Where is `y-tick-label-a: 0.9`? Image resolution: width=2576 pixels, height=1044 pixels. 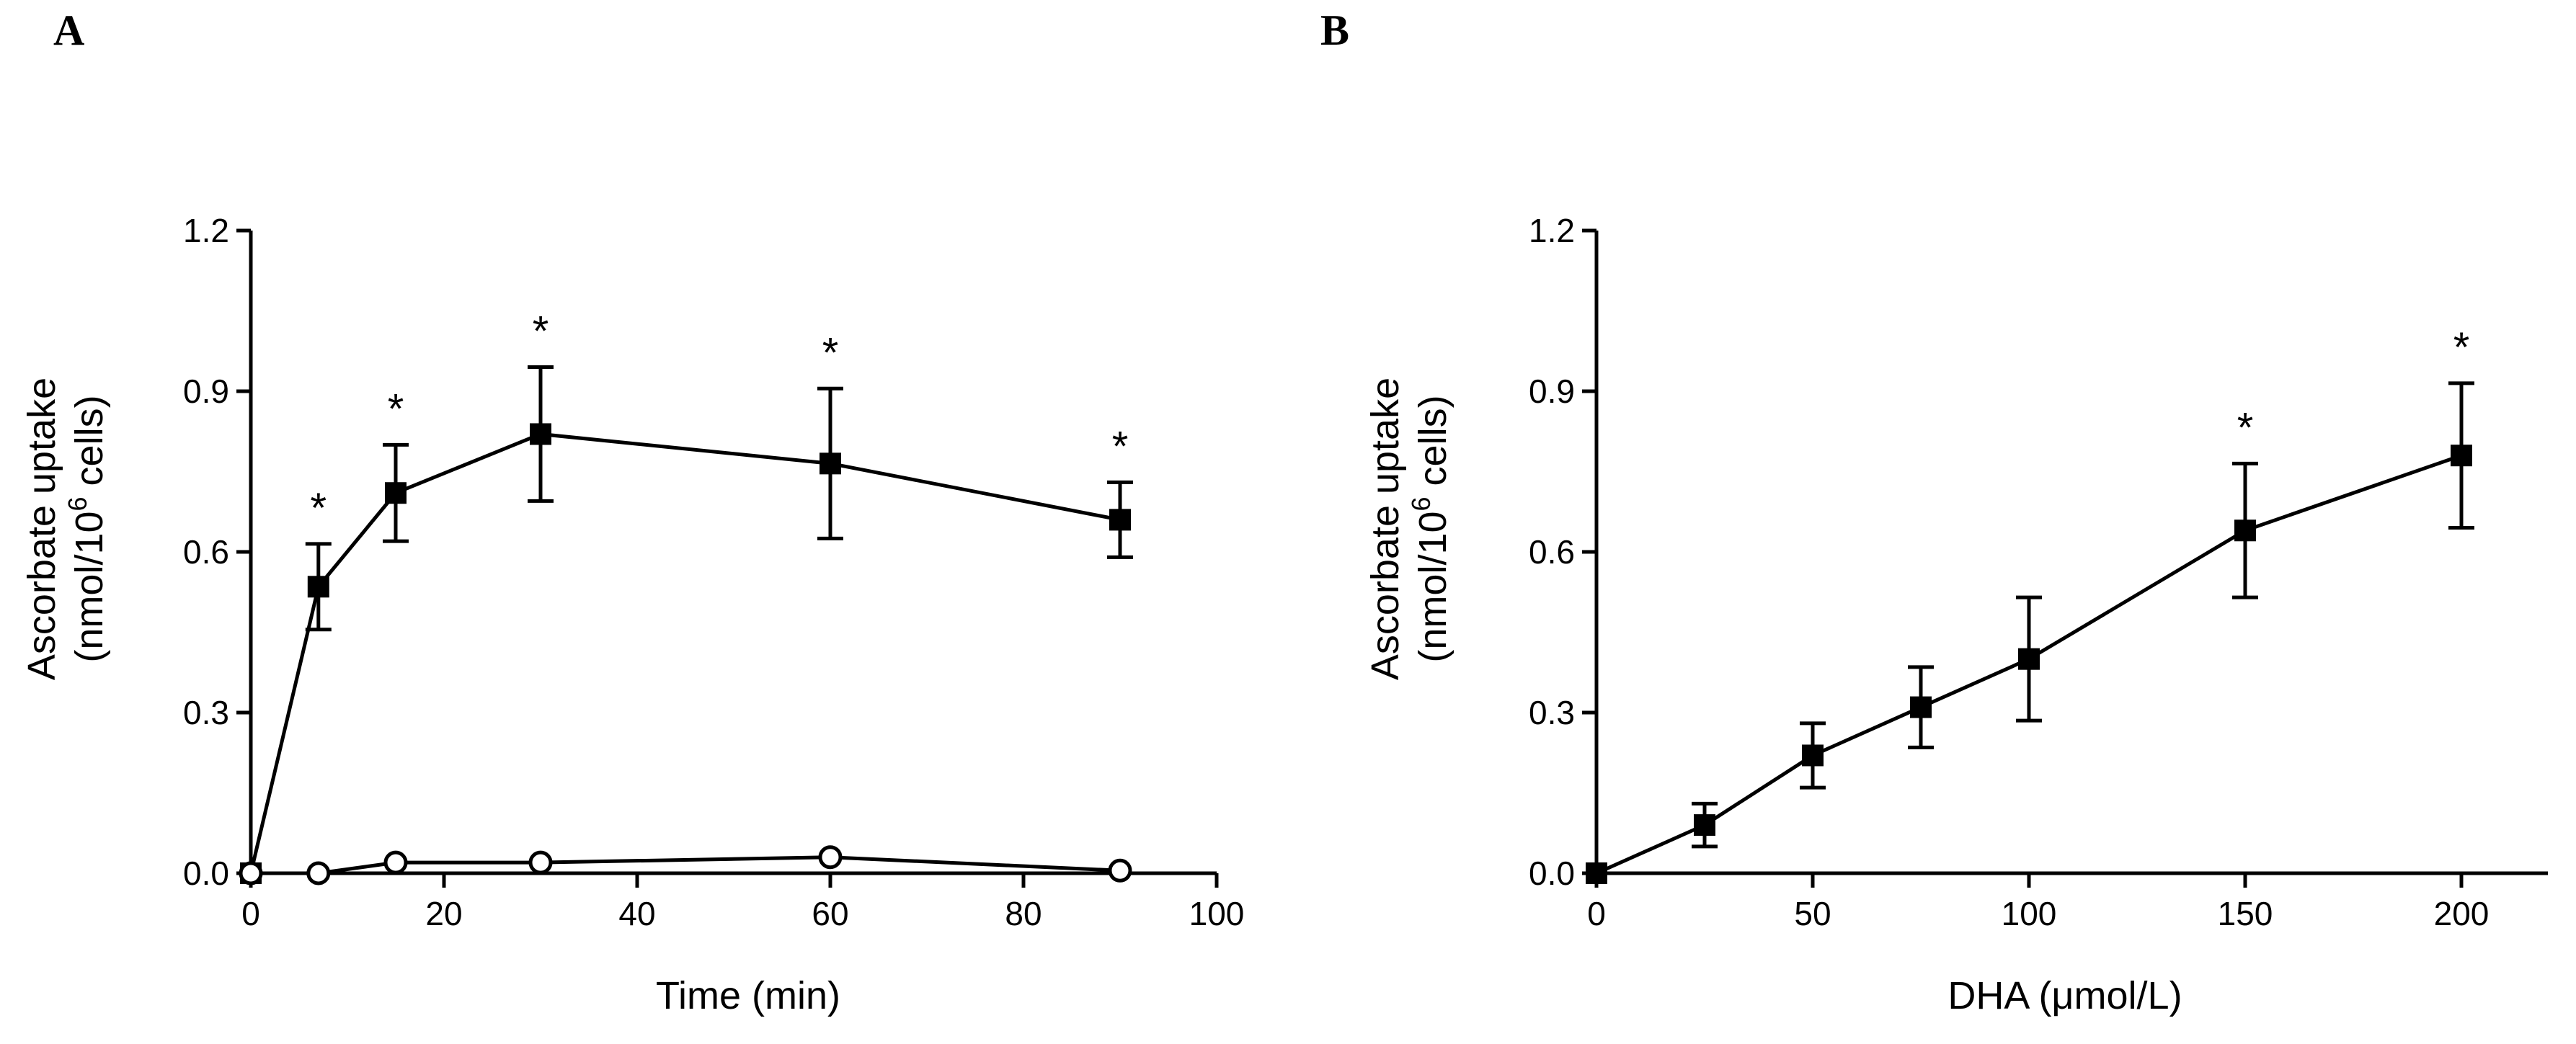 y-tick-label-a: 0.9 is located at coordinates (206, 391).